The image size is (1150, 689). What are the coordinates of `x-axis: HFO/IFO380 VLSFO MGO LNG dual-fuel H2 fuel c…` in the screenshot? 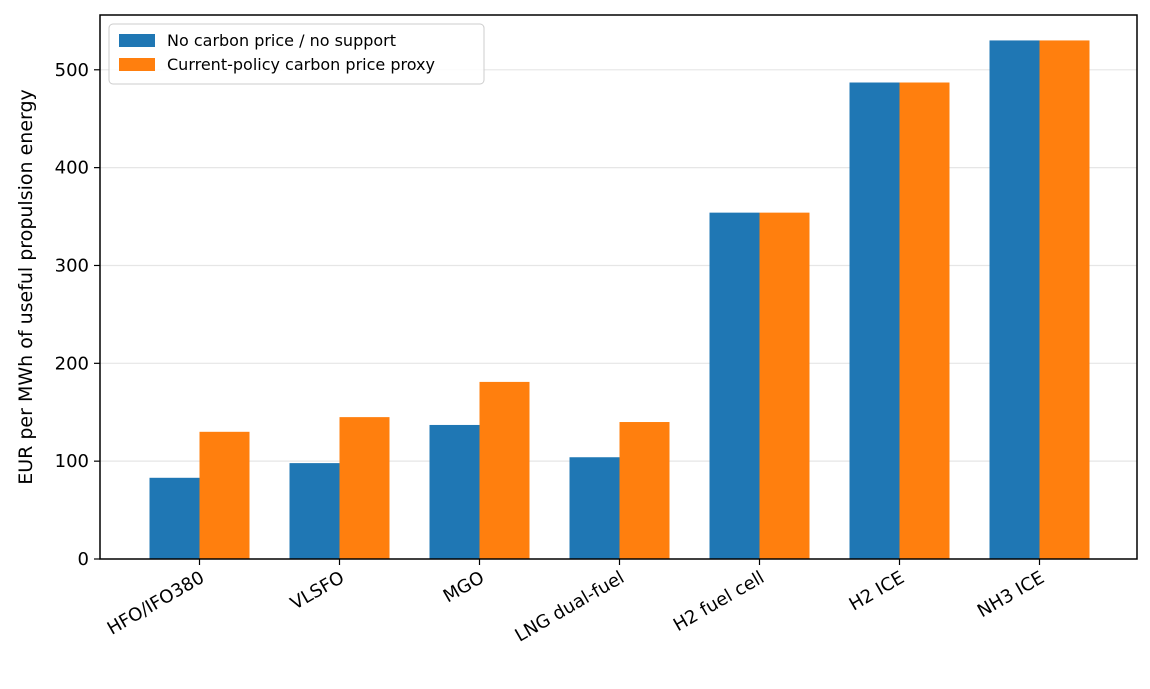 It's located at (576, 603).